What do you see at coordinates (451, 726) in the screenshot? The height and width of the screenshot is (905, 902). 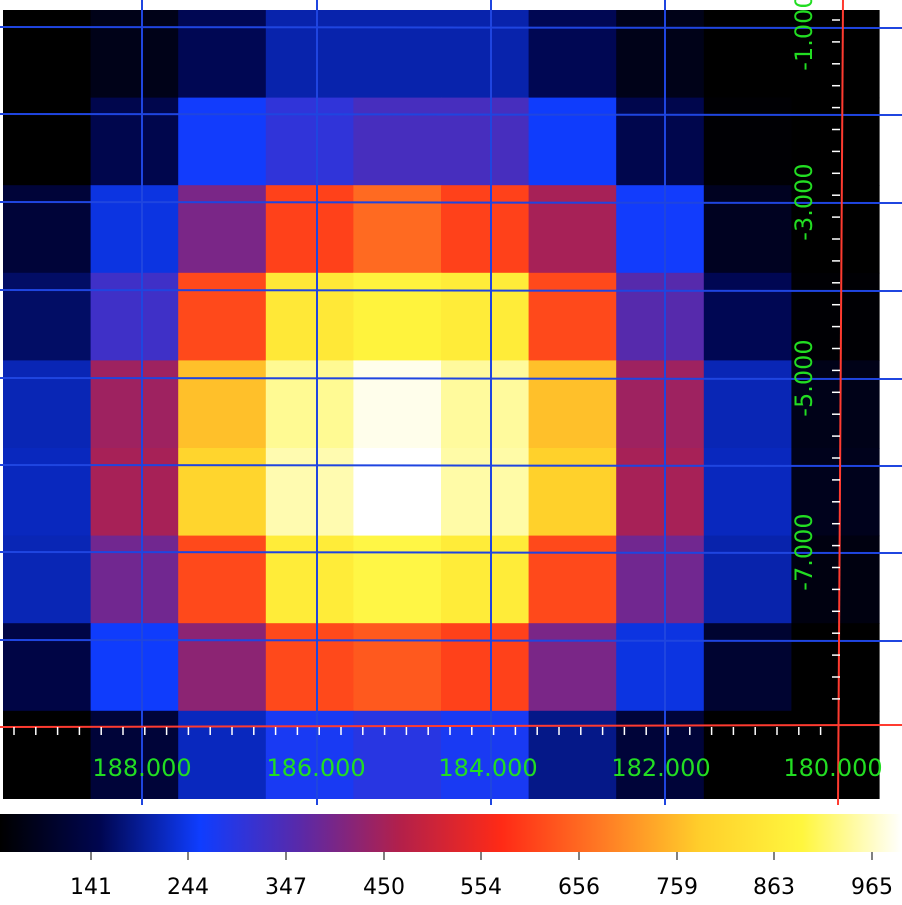 I see `x-axis-line` at bounding box center [451, 726].